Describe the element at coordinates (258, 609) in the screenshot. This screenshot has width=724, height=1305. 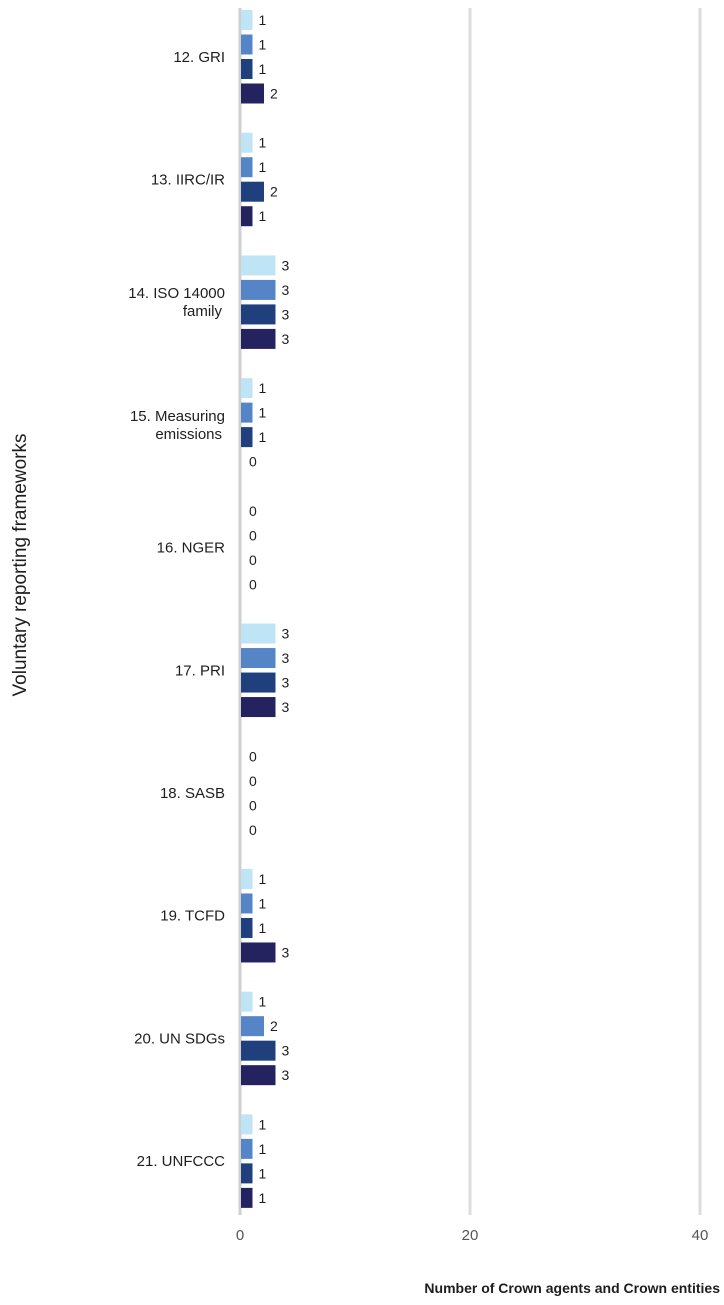
I see `bars` at that location.